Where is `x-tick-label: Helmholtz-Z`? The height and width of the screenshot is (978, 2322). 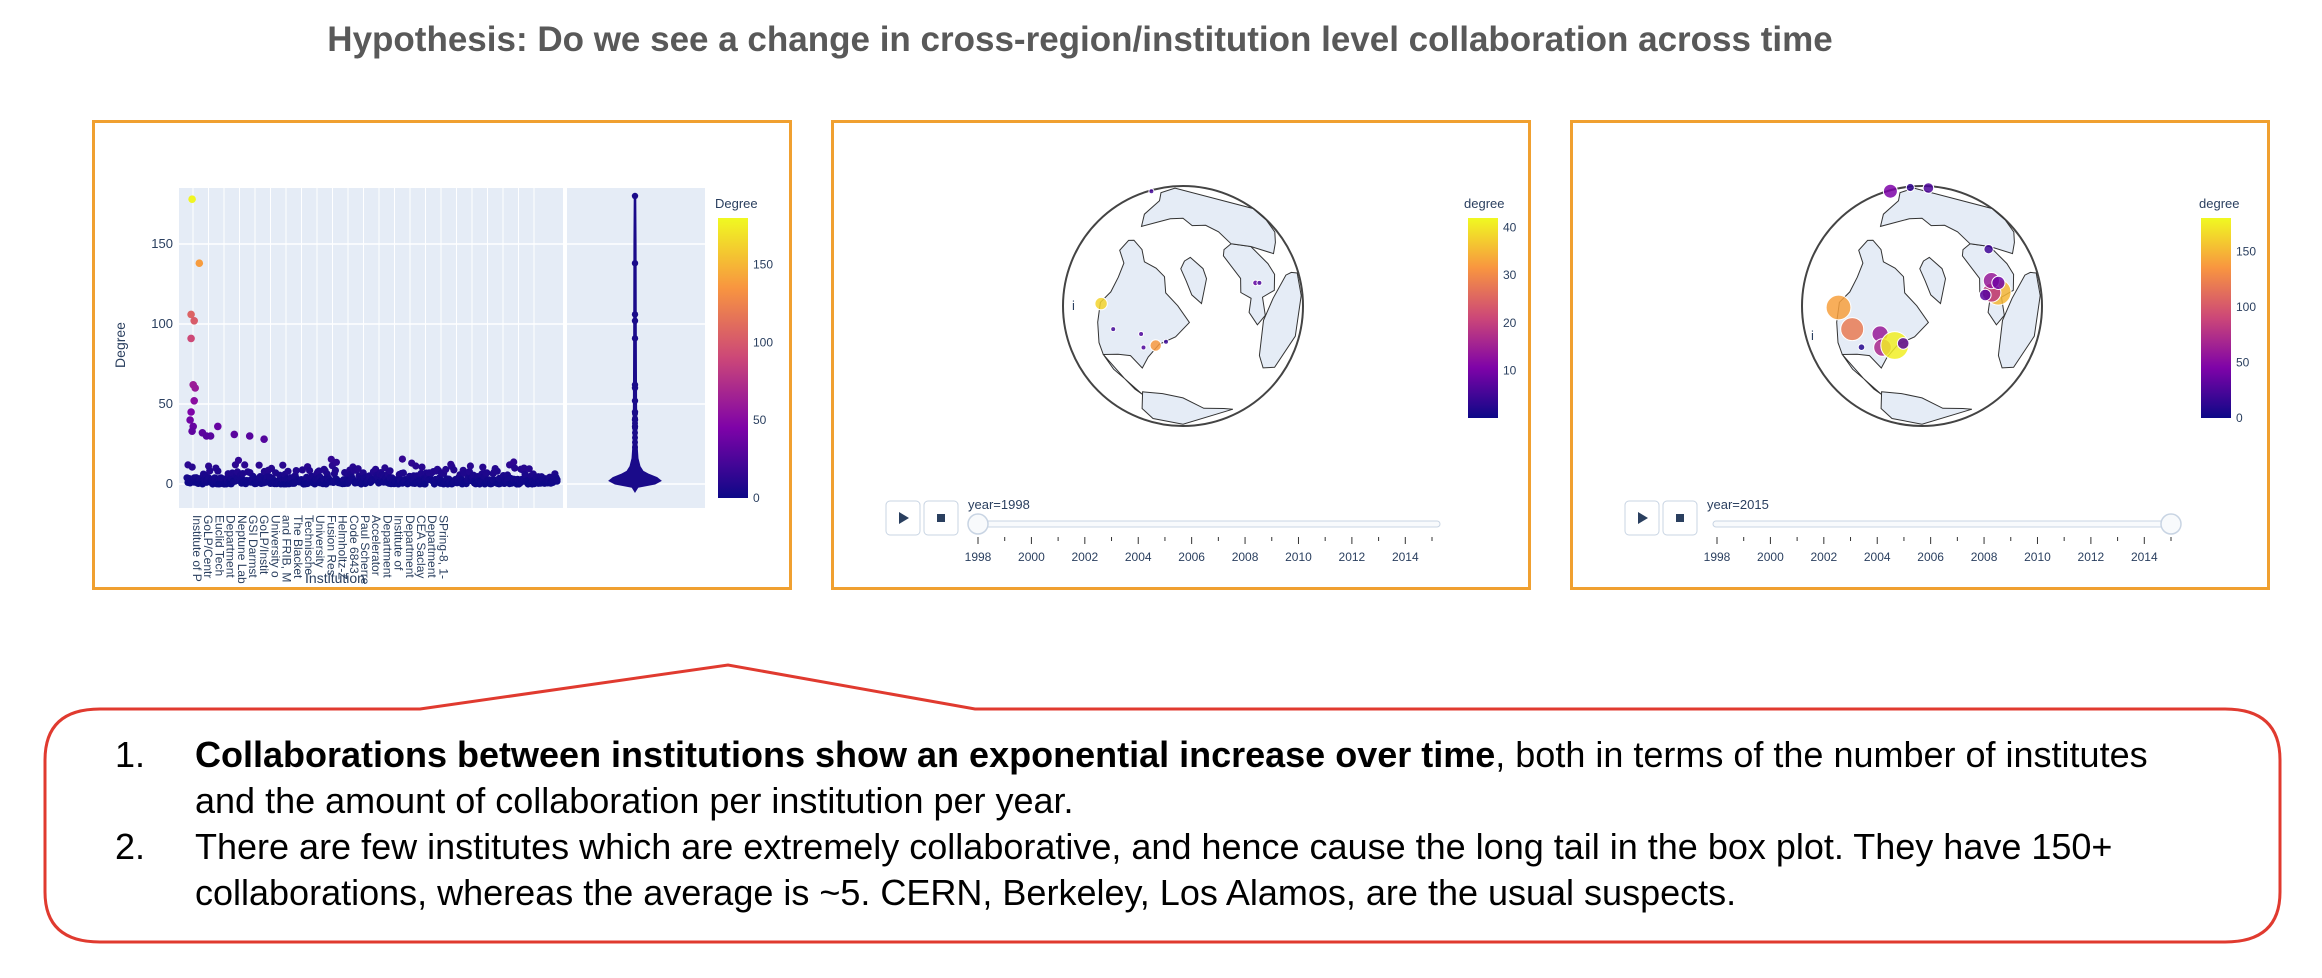
x-tick-label: Helmholtz-Z is located at coordinates (343, 547).